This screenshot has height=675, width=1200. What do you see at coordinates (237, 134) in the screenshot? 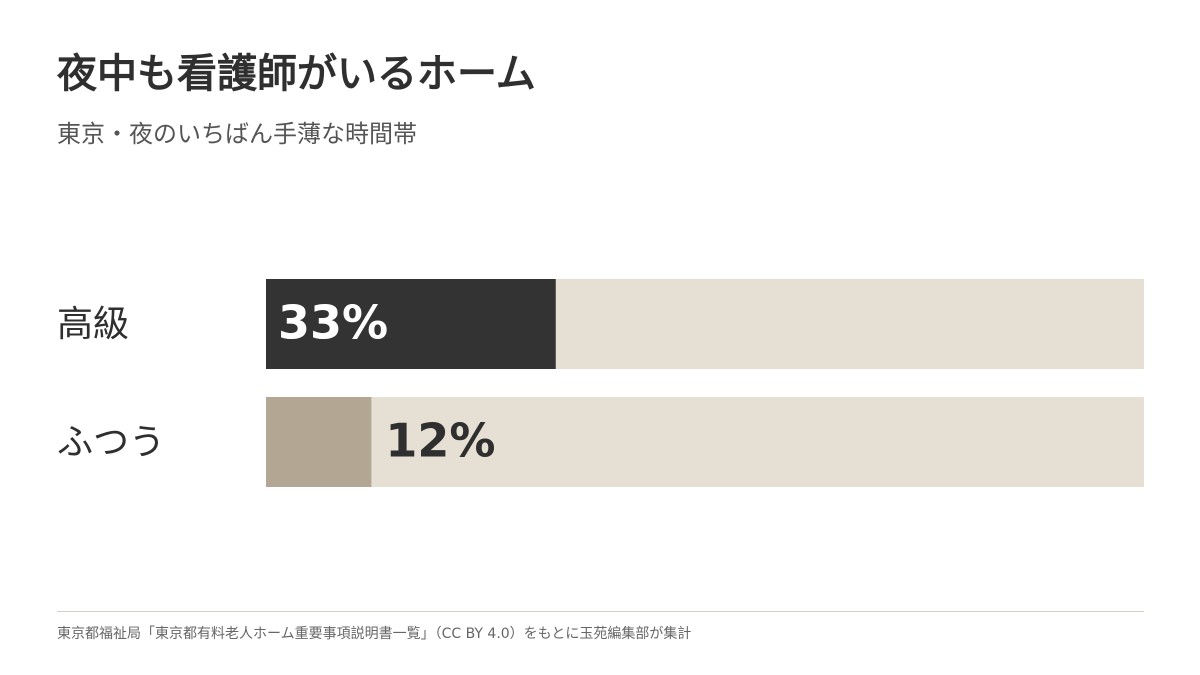
I see `chart-subtitle: 東京・夜のいちばん手薄な時間帯` at bounding box center [237, 134].